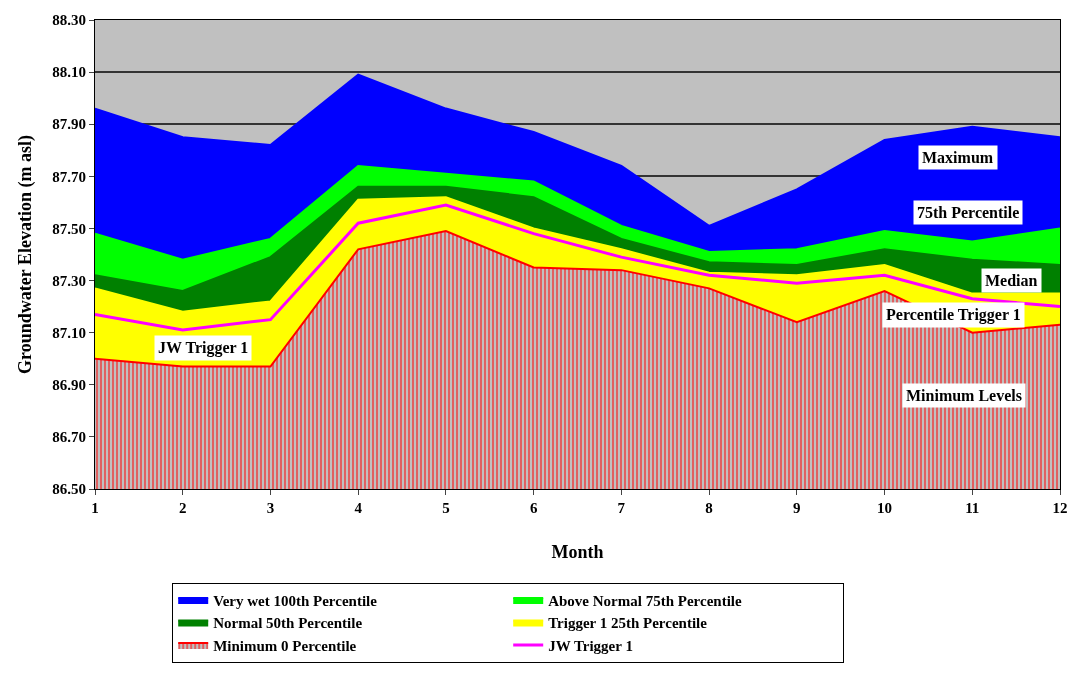 This screenshot has height=675, width=1080. Describe the element at coordinates (590, 645) in the screenshot. I see `legend-label: JW Trigger 1` at that location.